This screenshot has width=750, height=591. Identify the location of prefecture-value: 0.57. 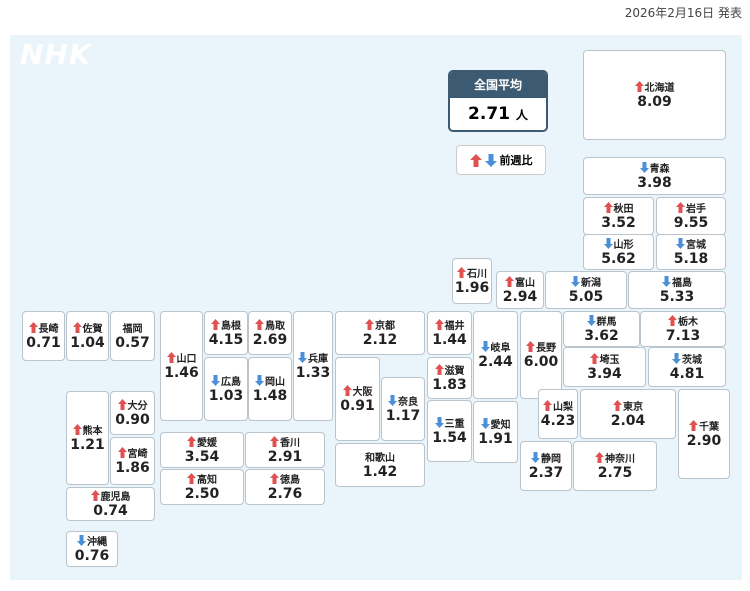
(132, 343).